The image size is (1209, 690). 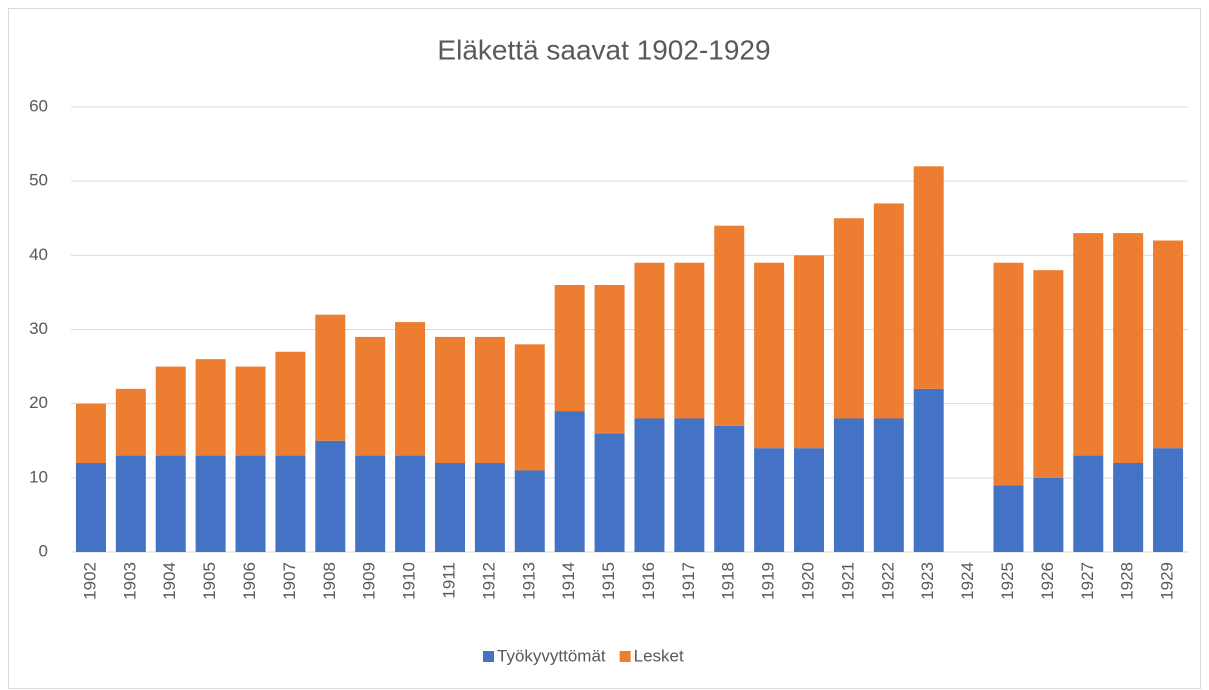 What do you see at coordinates (329, 581) in the screenshot?
I see `x-tick-label: 1908` at bounding box center [329, 581].